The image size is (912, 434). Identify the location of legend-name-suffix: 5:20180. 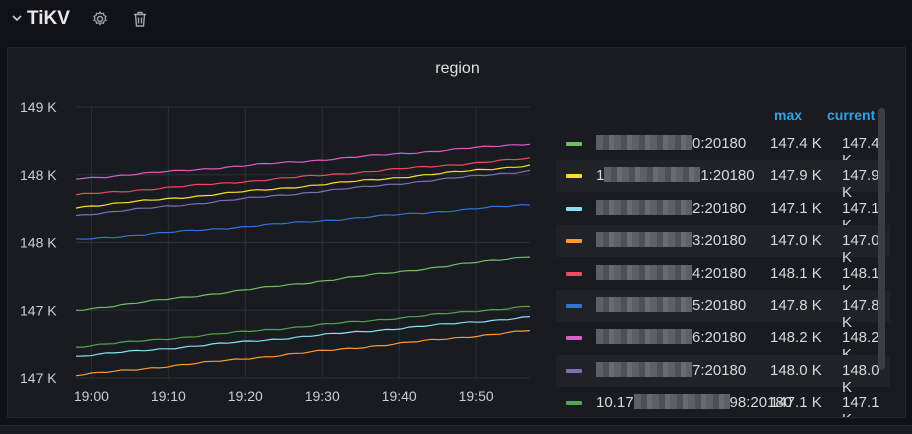
(719, 305).